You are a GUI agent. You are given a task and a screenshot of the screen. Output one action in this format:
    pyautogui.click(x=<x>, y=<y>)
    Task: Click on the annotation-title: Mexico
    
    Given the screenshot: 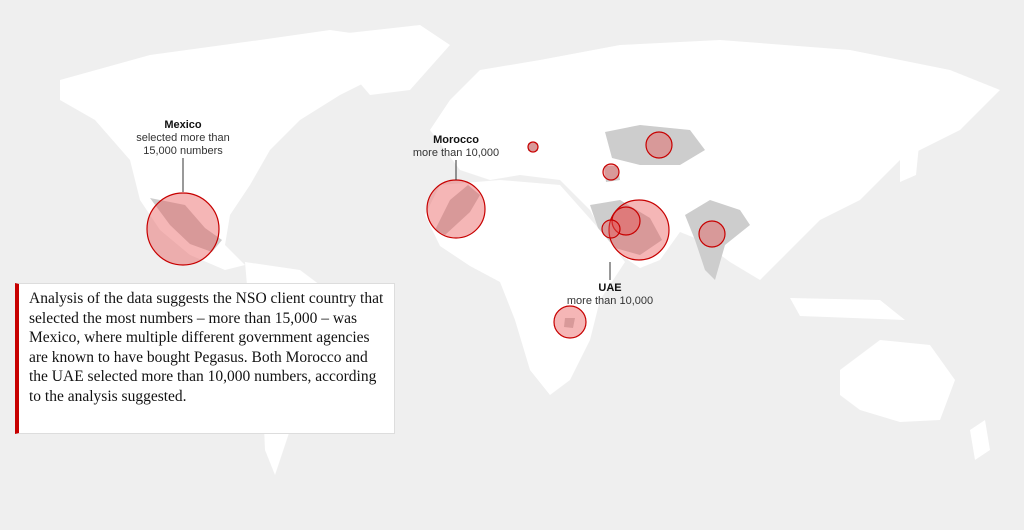 What is the action you would take?
    pyautogui.click(x=183, y=125)
    